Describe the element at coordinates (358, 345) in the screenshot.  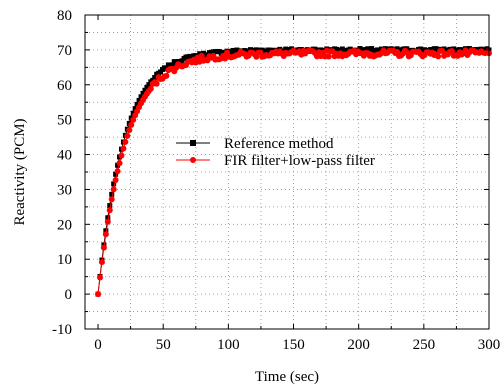
I see `x-tick-label: 200` at that location.